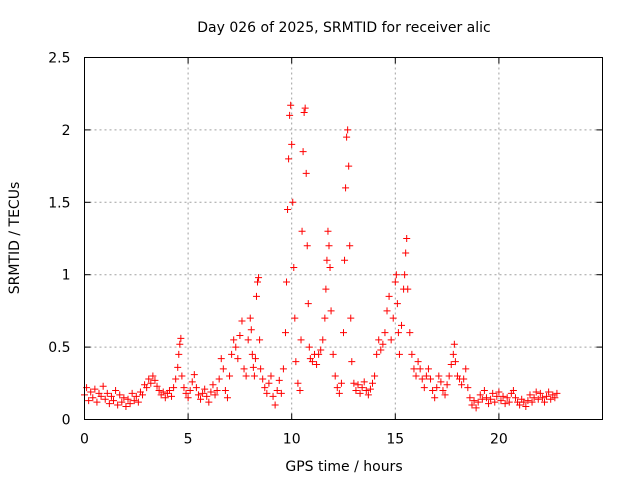 The image size is (640, 480). Describe the element at coordinates (59, 203) in the screenshot. I see `y-tick-label: 1.5` at that location.